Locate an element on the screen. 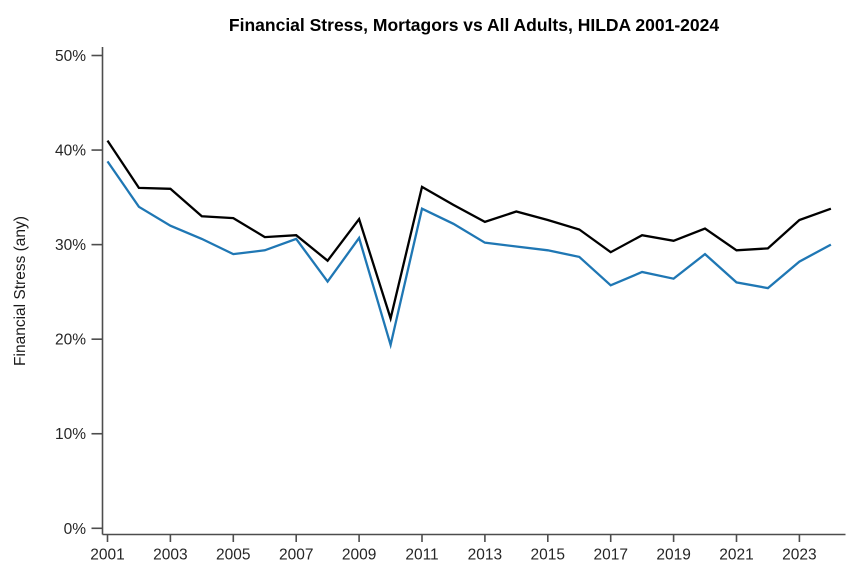 The image size is (862, 575). x-tick-label: 2021 is located at coordinates (736, 555).